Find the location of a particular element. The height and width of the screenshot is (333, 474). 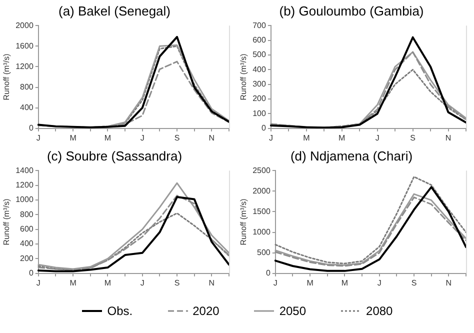

y-tick-label: 300 is located at coordinates (259, 84).